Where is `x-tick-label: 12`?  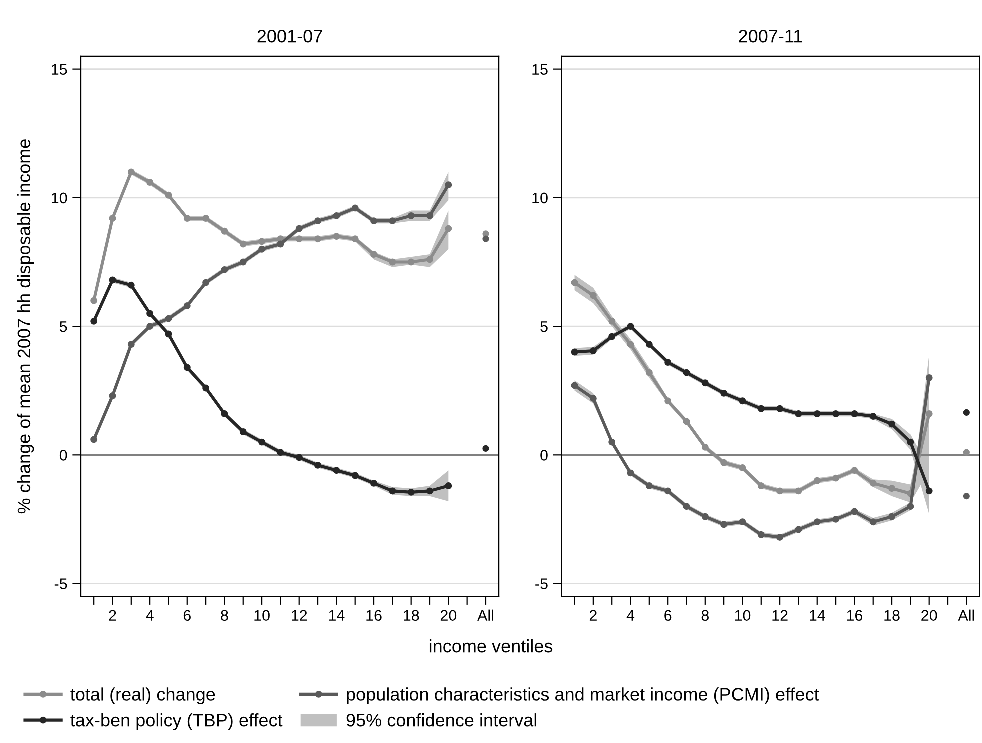
x-tick-label: 12 is located at coordinates (780, 615).